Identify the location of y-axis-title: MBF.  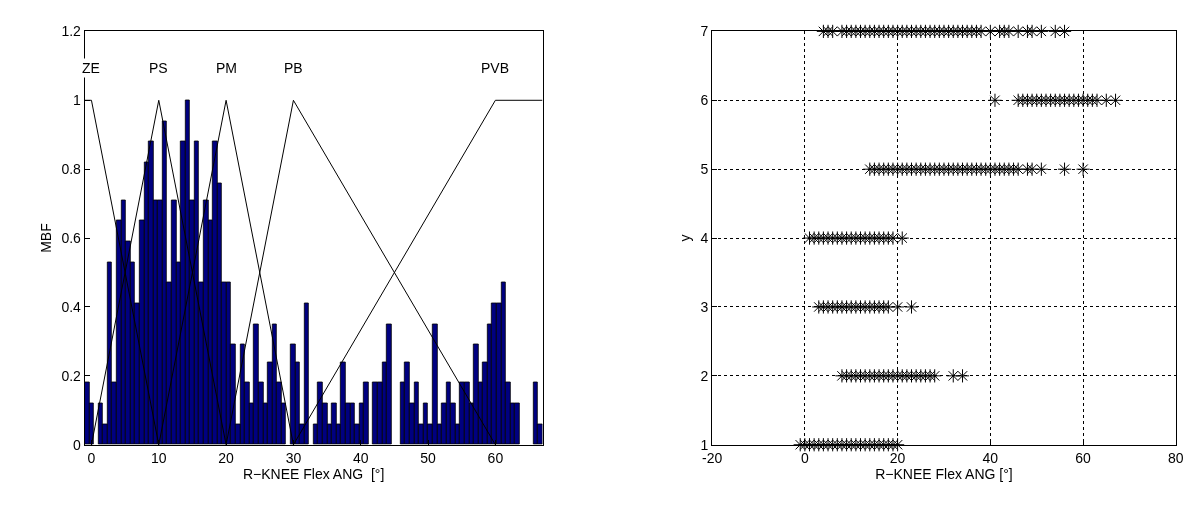
(46, 238).